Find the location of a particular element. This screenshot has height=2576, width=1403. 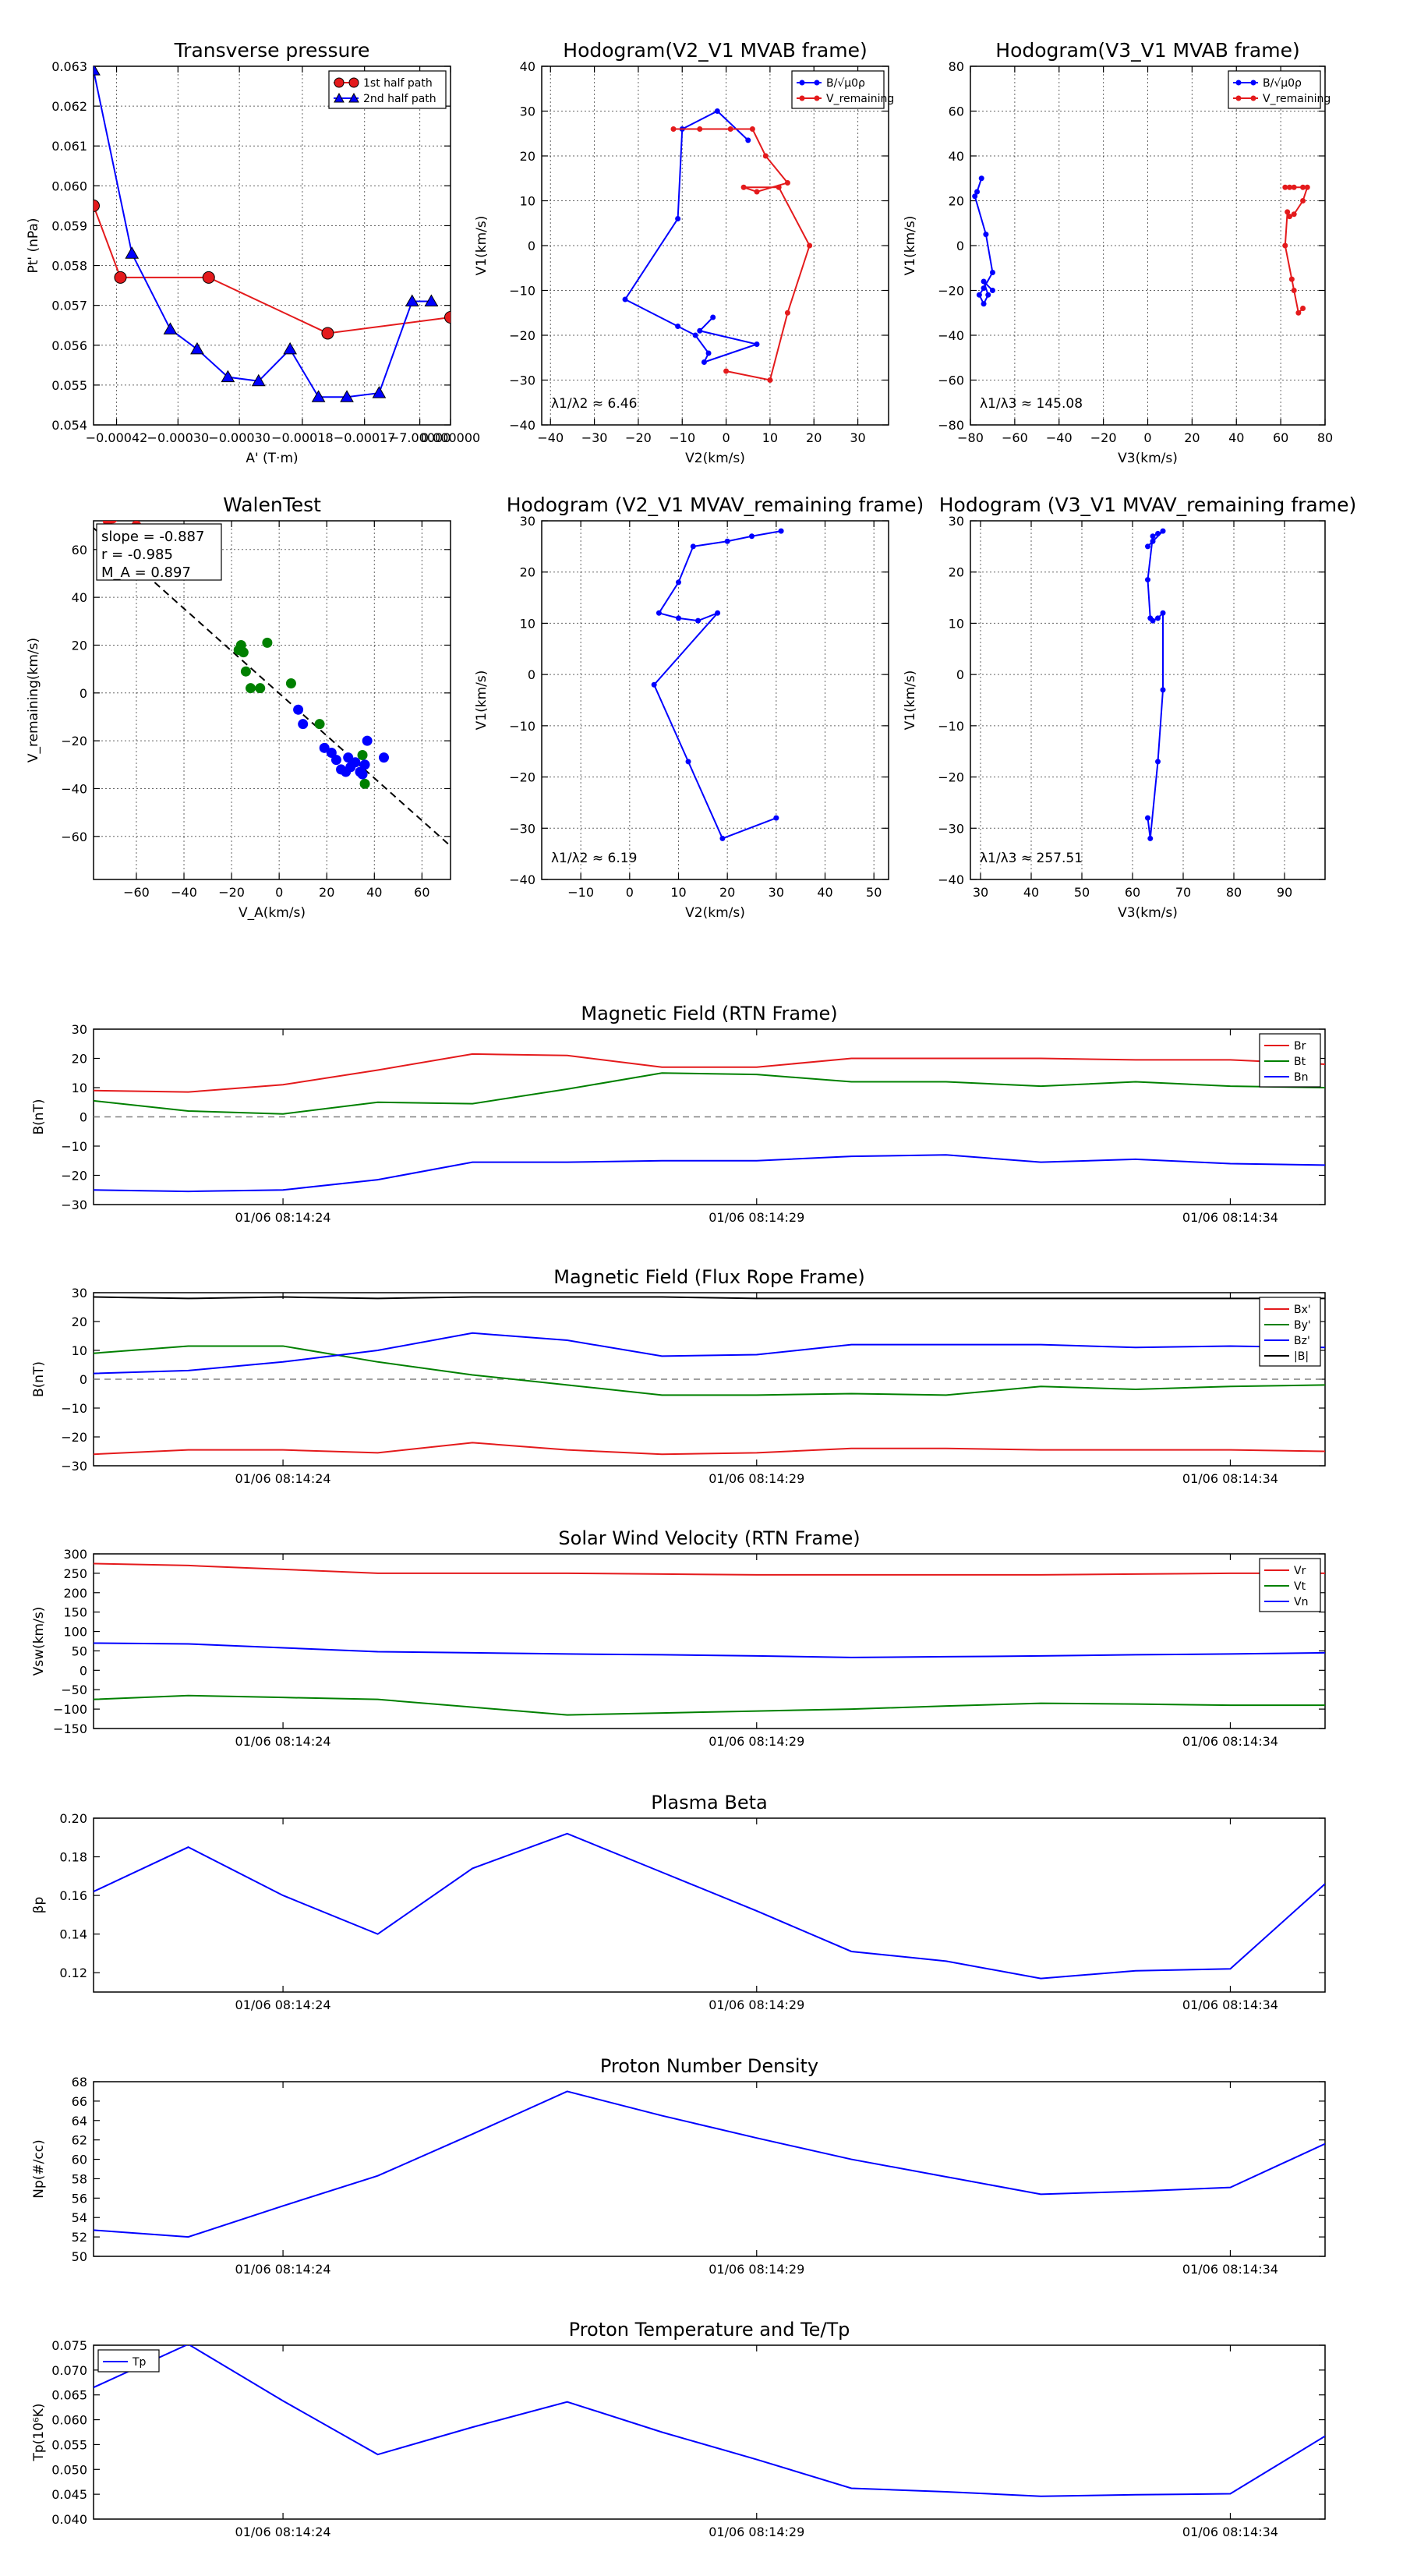

y-tick-label: 0.18 is located at coordinates (73, 1857).